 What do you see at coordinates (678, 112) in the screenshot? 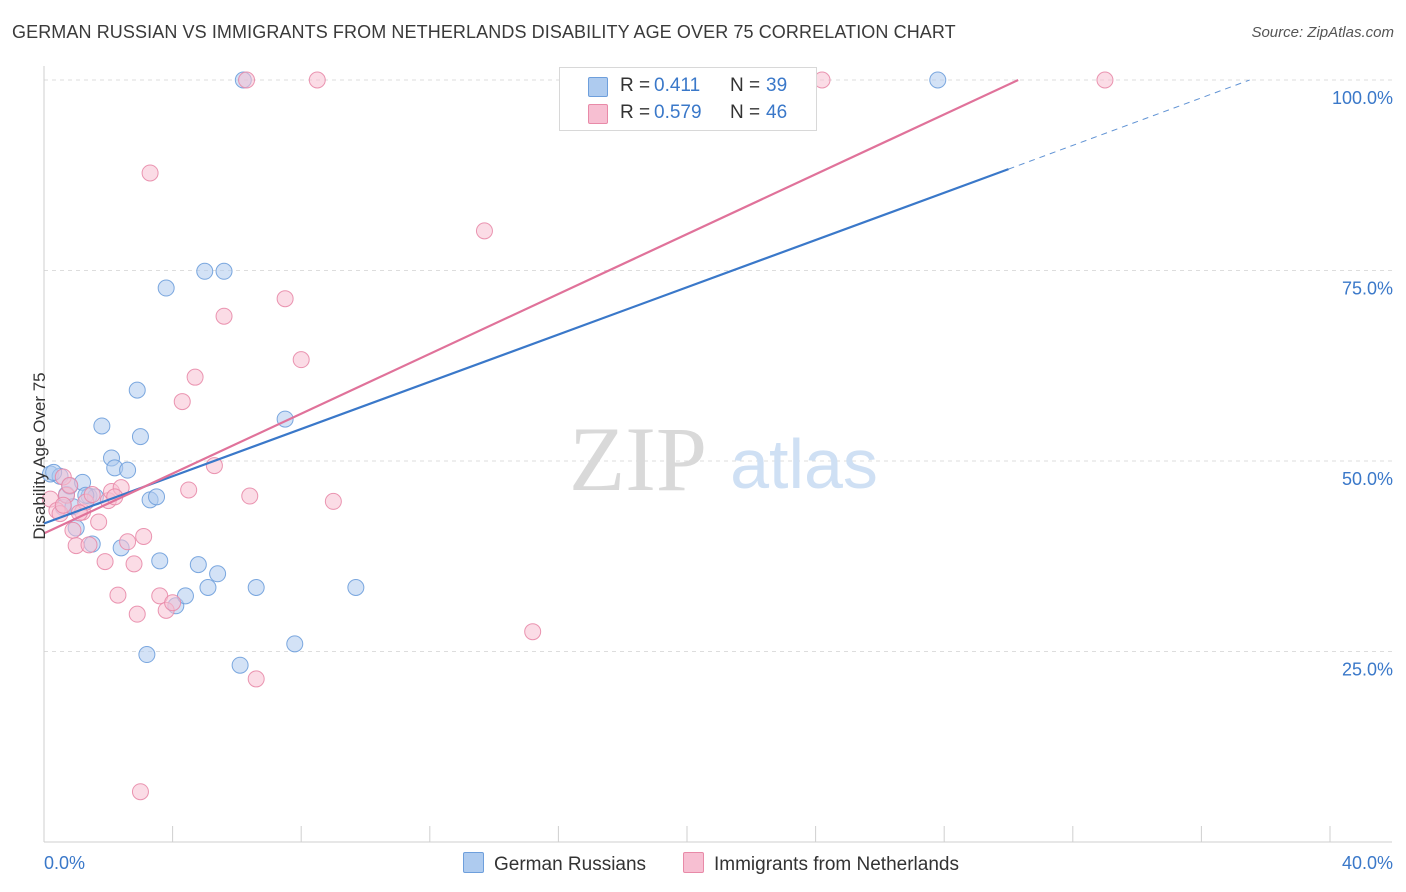
I see `r-value: 0.579` at bounding box center [678, 112].